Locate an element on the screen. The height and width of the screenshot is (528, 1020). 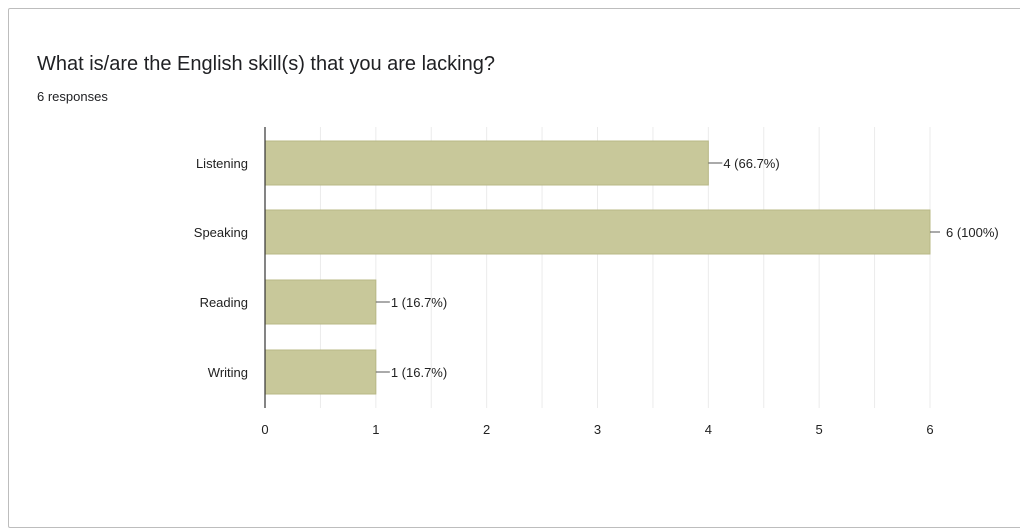
x-tick-label: 5 is located at coordinates (819, 429).